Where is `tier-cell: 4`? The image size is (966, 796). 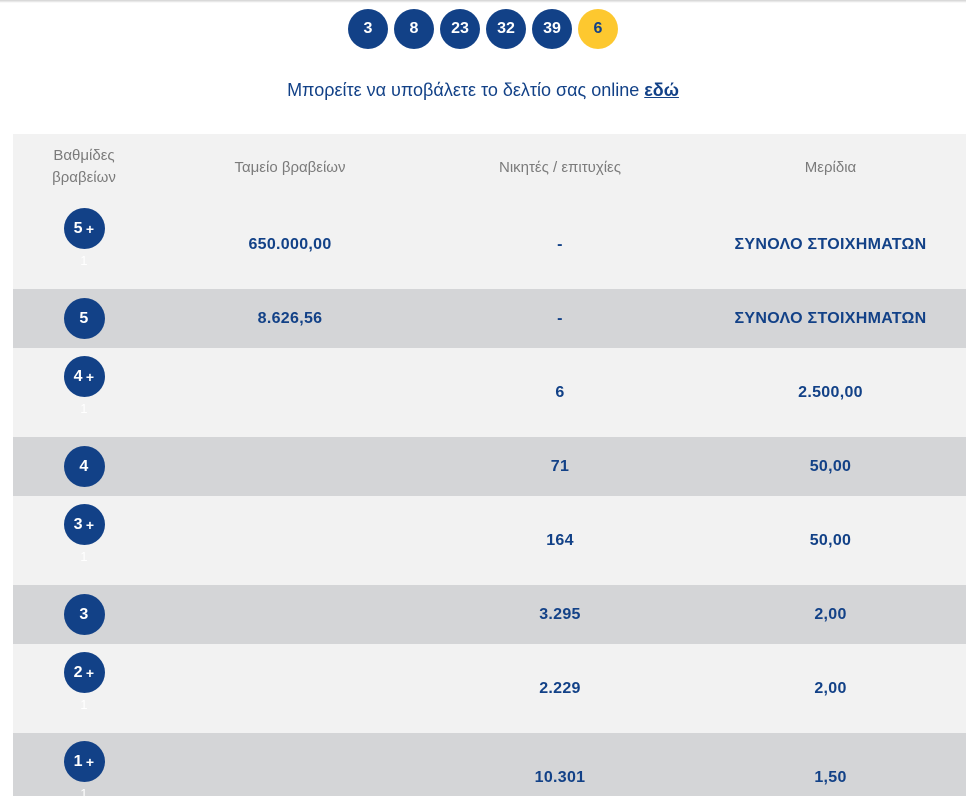
tier-cell: 4 is located at coordinates (84, 466).